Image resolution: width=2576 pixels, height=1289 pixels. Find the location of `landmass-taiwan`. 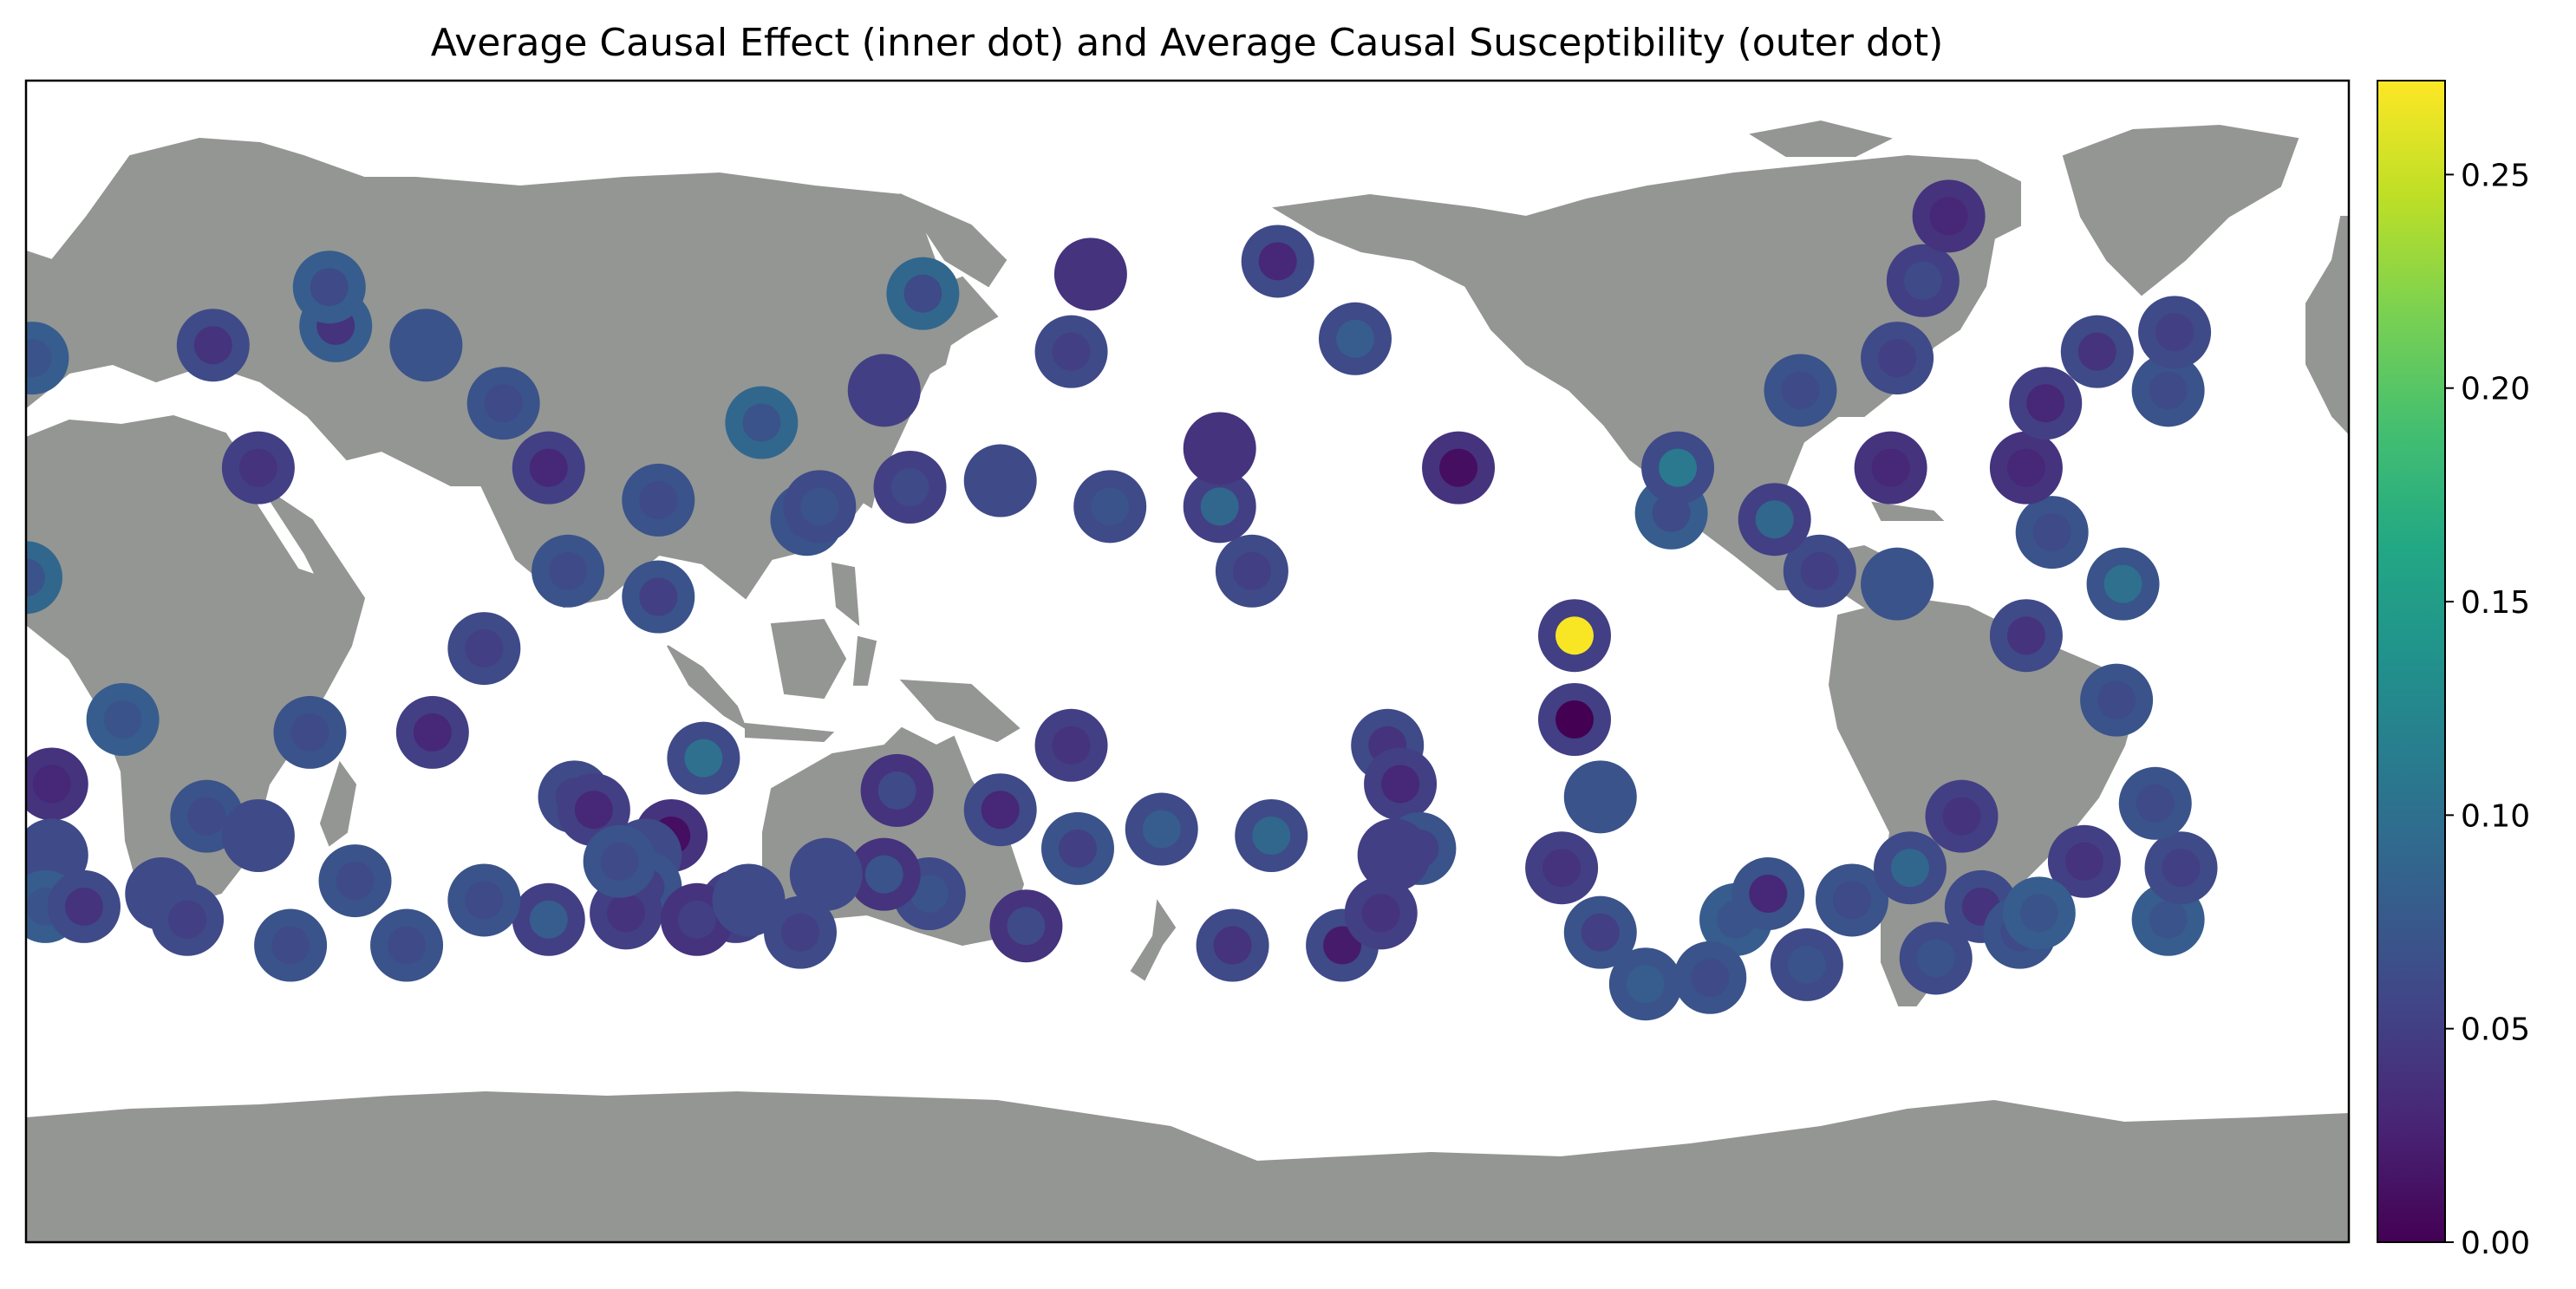

landmass-taiwan is located at coordinates (870, 496).